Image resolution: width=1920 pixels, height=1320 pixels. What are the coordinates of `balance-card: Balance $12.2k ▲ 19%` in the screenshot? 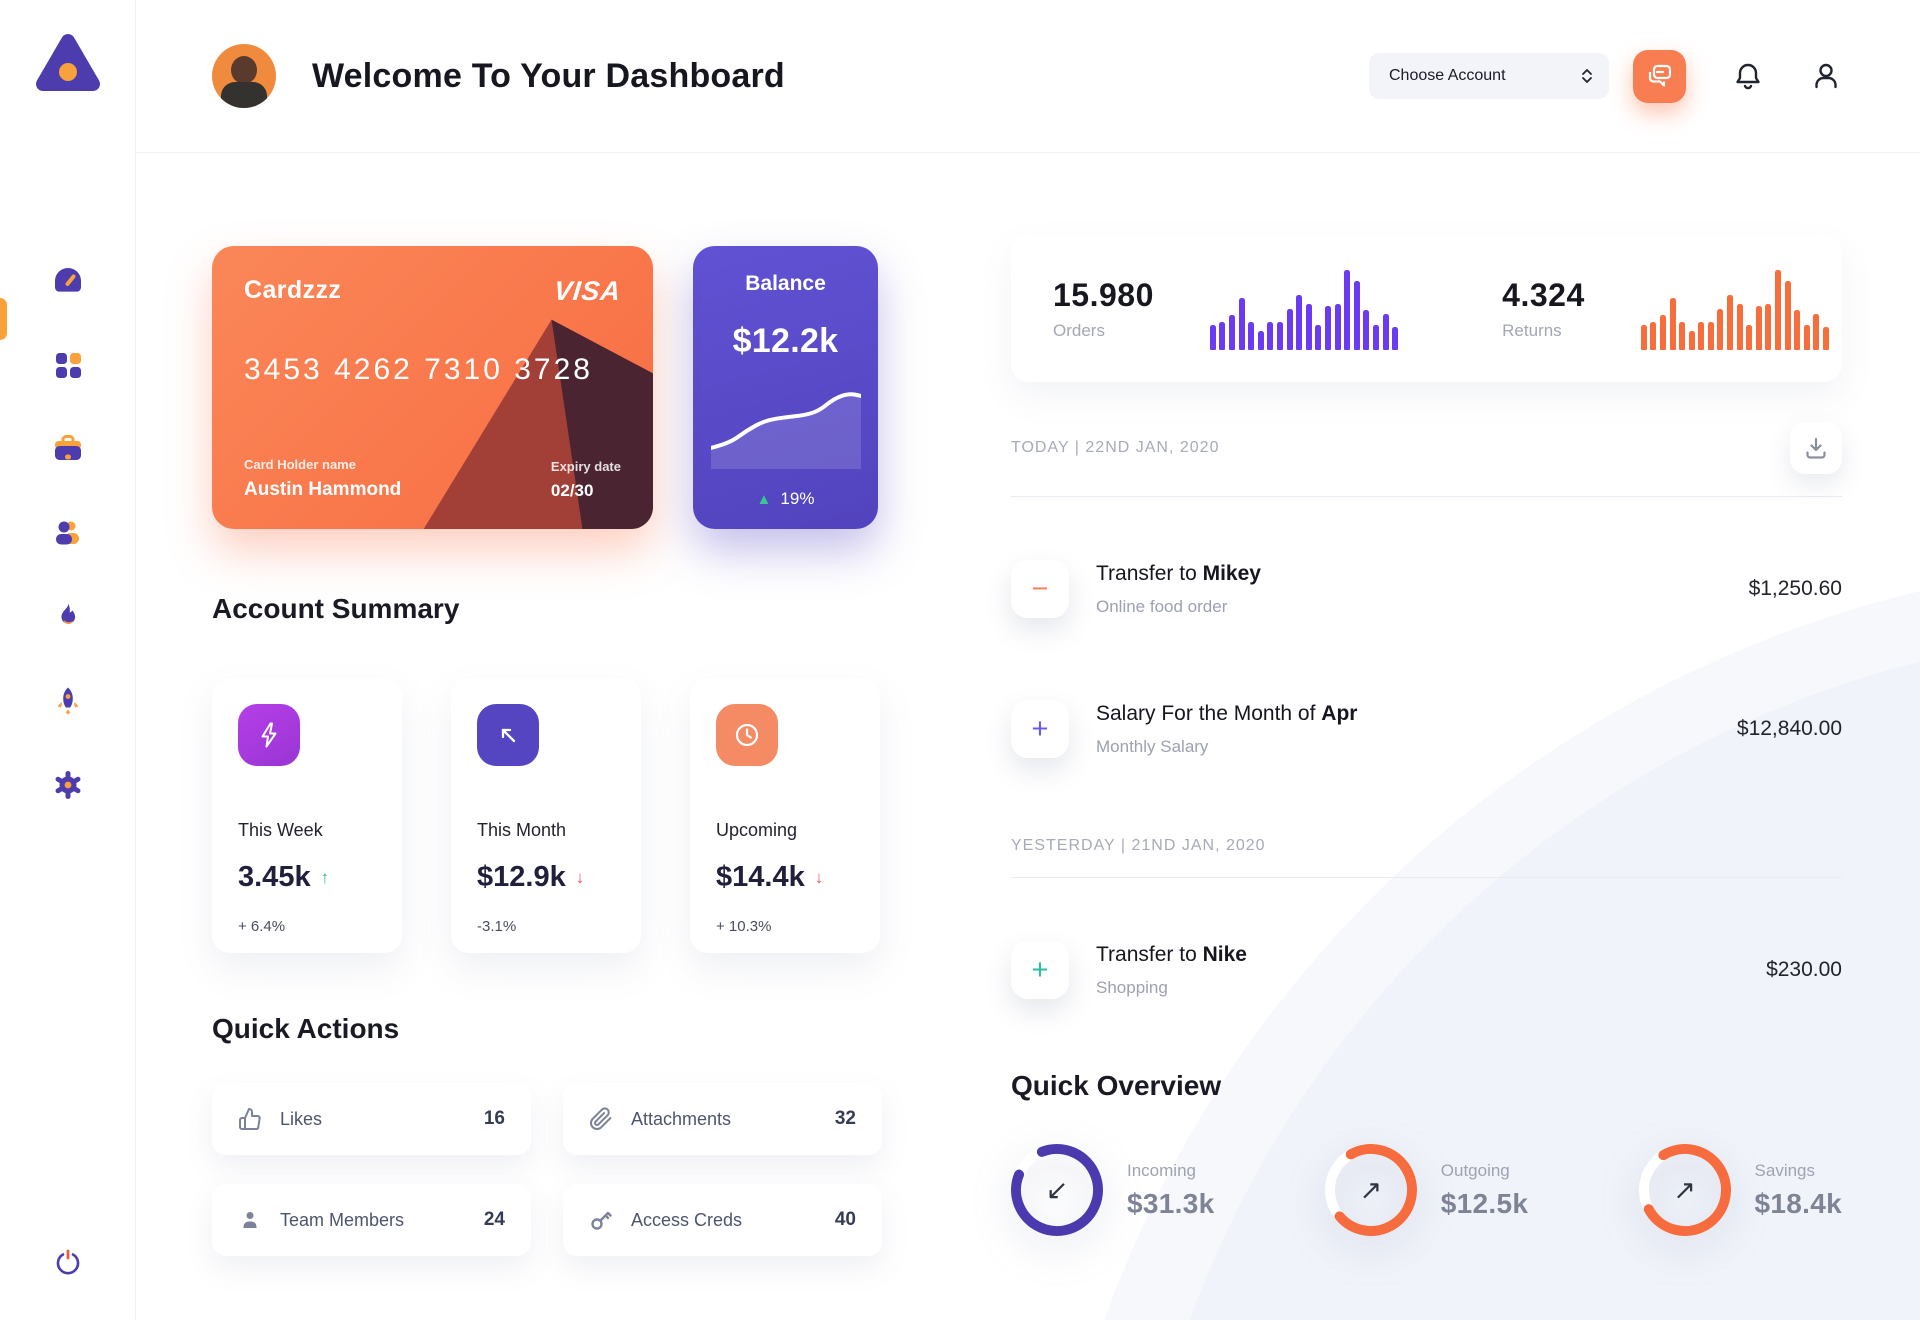 It's located at (785, 387).